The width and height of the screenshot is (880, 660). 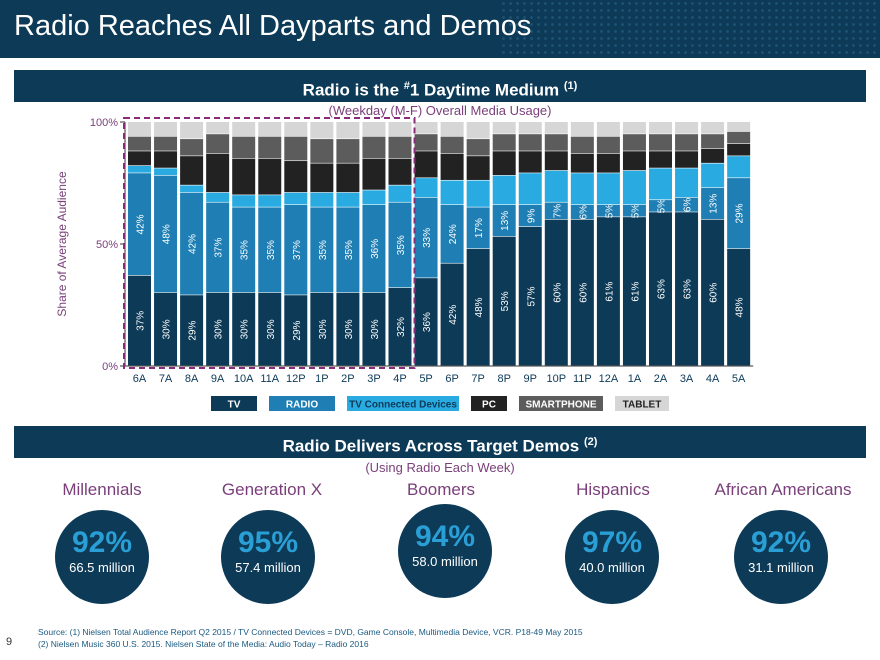 What do you see at coordinates (375, 249) in the screenshot?
I see `data-label-radio: 36%` at bounding box center [375, 249].